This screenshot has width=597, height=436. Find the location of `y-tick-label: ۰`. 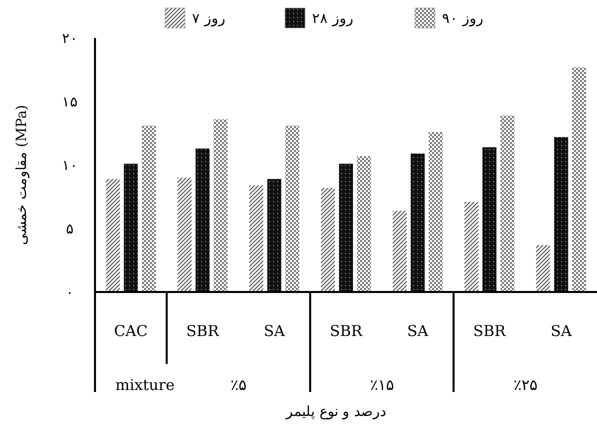

y-tick-label: ۰ is located at coordinates (70, 293).